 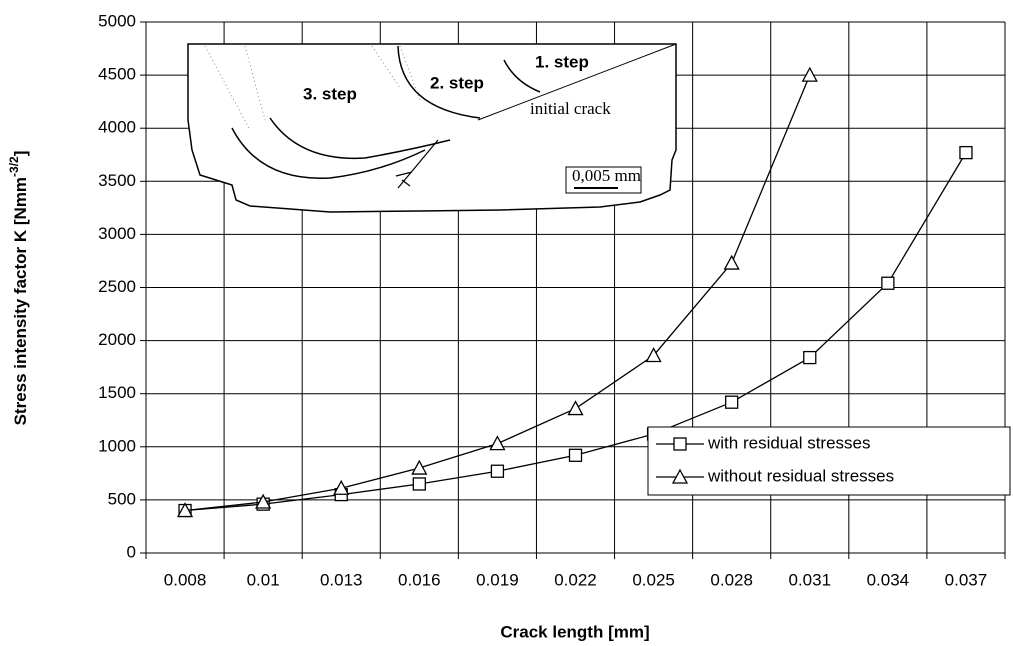 What do you see at coordinates (330, 93) in the screenshot?
I see `inset-label: 3. step` at bounding box center [330, 93].